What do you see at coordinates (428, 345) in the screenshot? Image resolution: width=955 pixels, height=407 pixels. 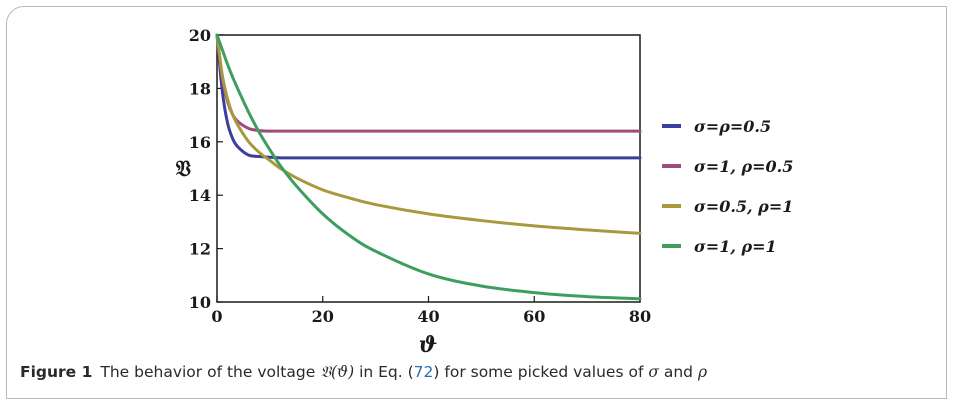 I see `x-axis-label: ϑ` at bounding box center [428, 345].